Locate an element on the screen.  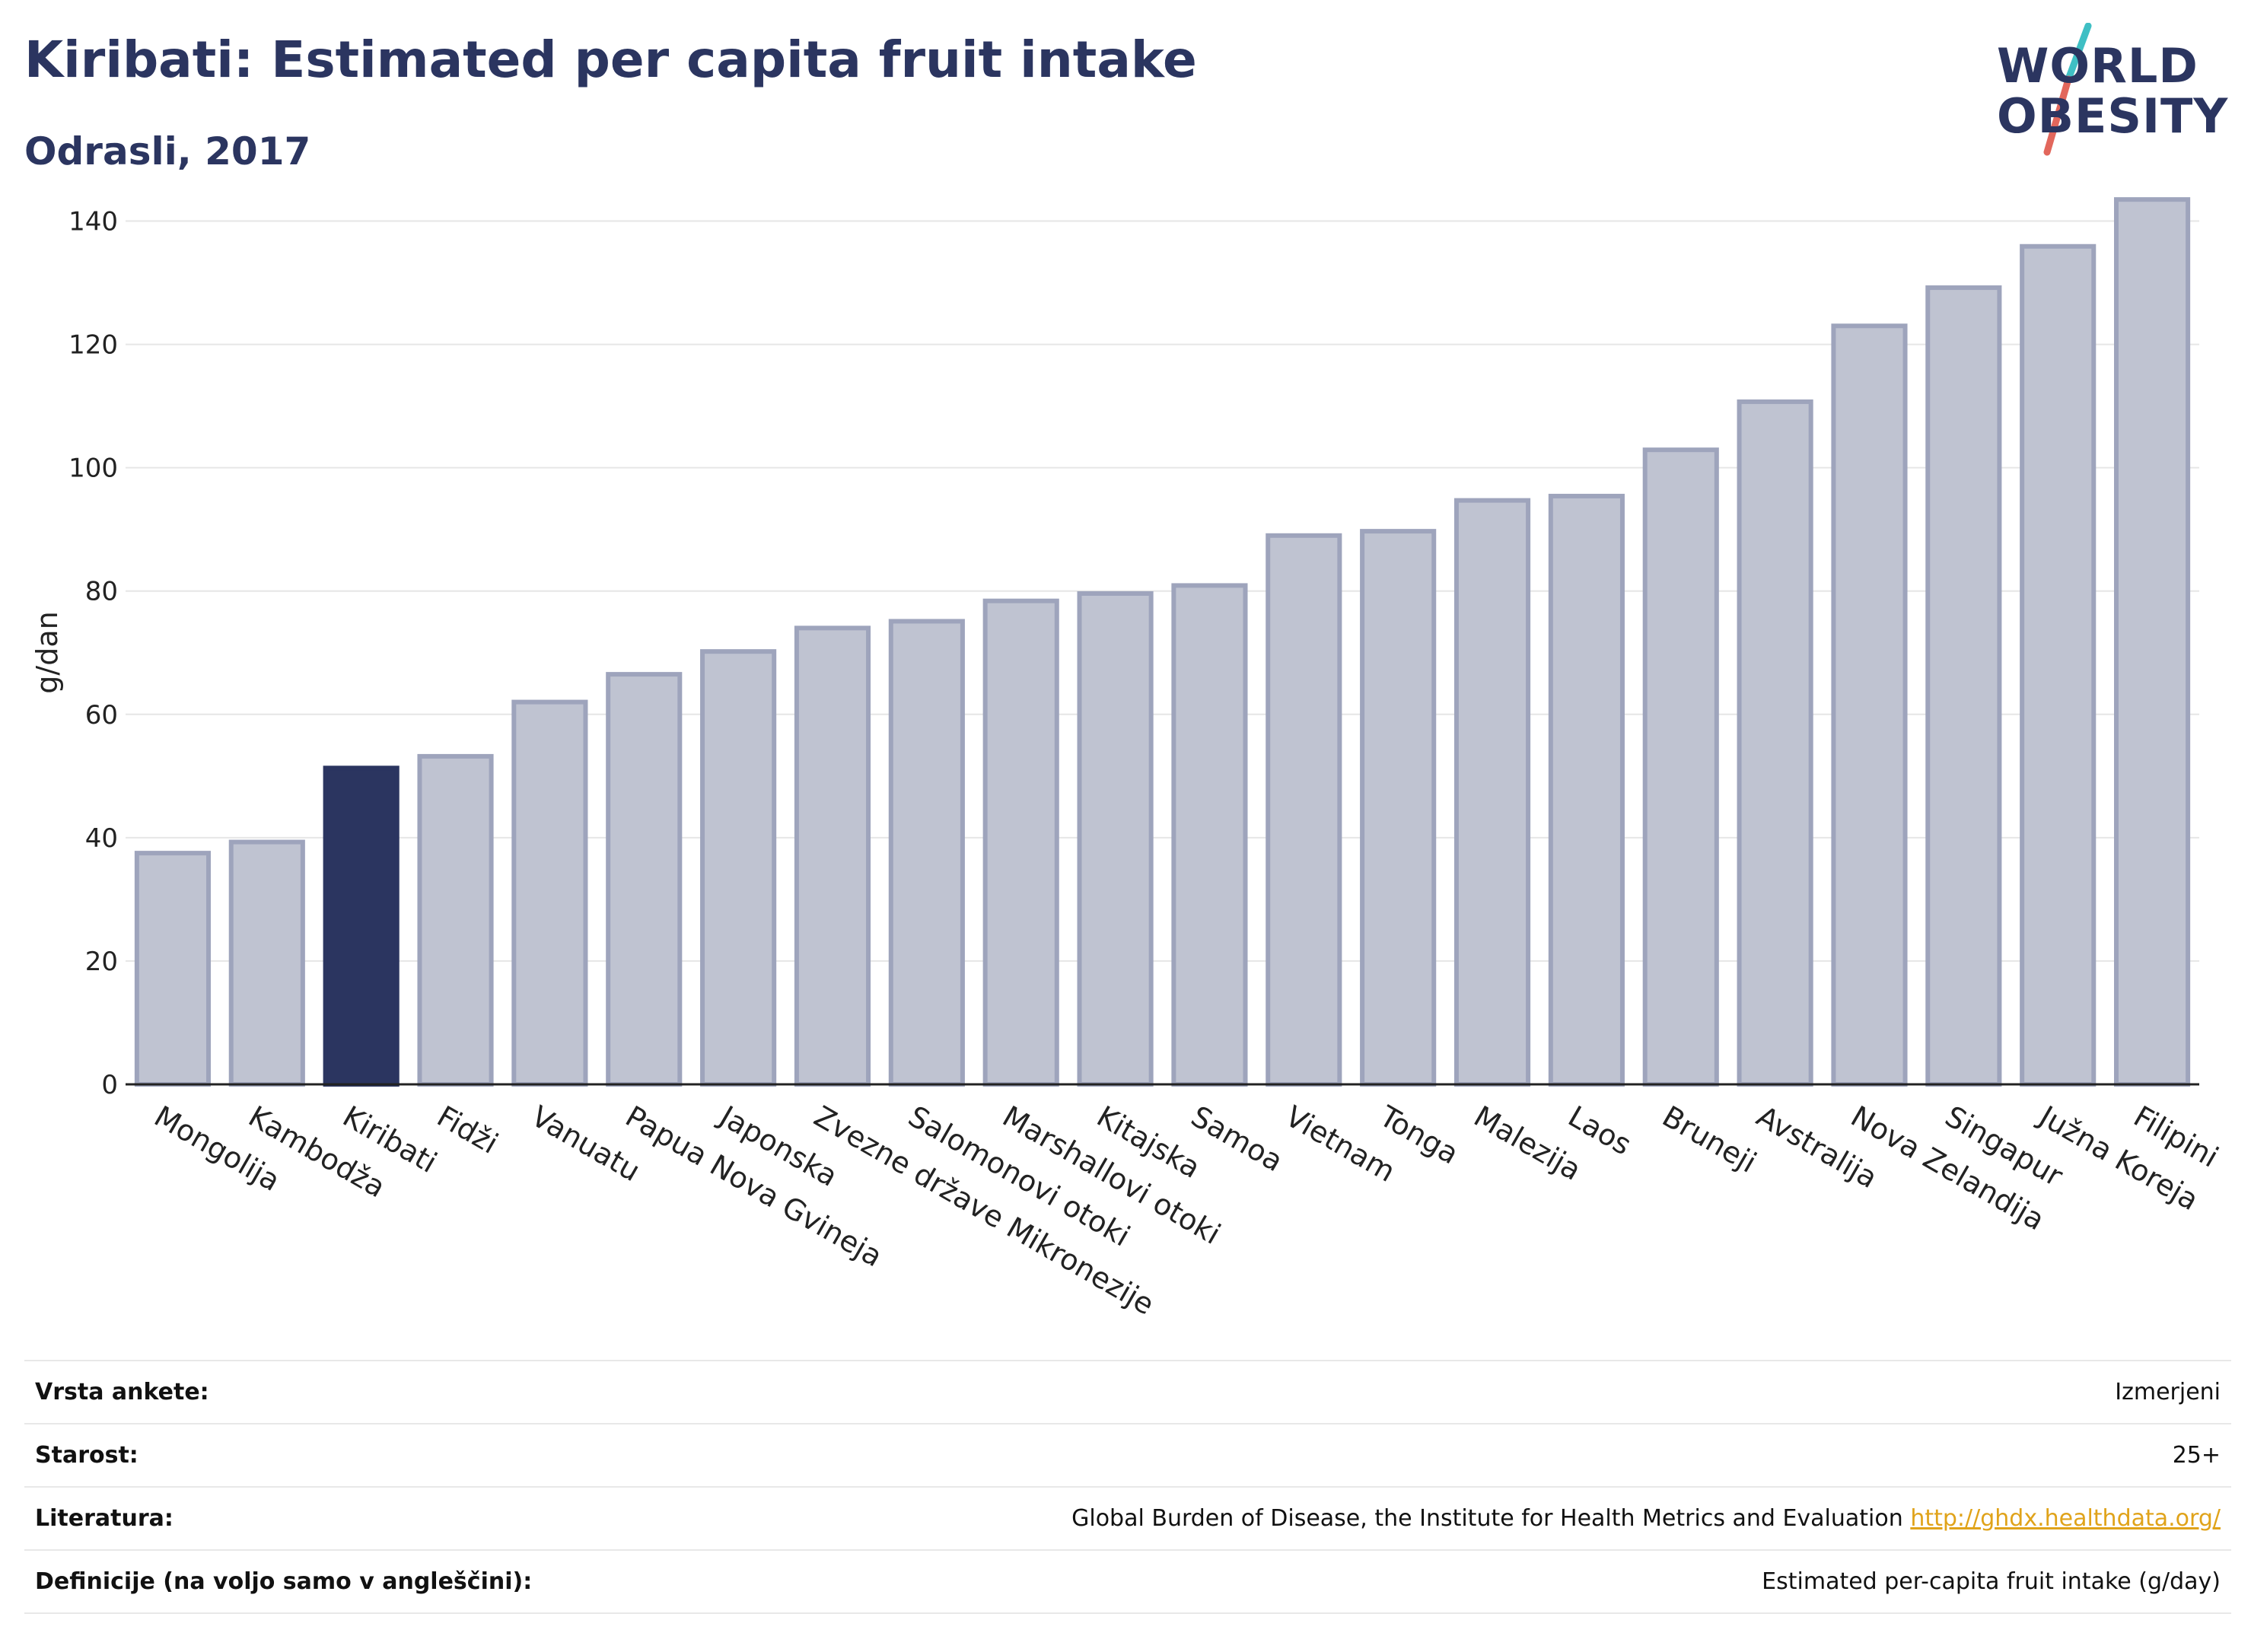
world-obesity-logo: WORLD OBESITY is located at coordinates (2108, 91).